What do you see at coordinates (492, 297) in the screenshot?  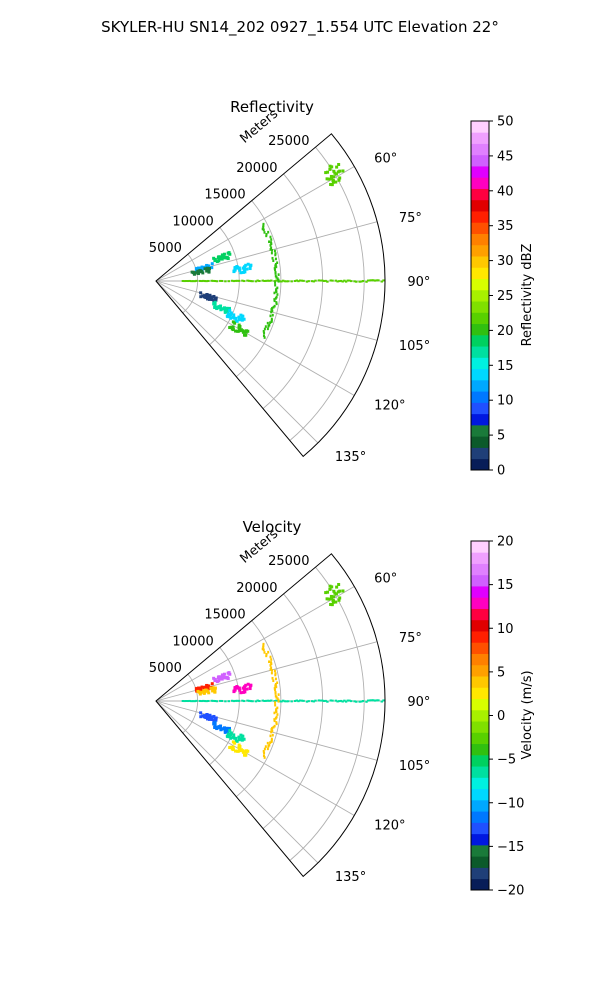 I see `reflectivity-colorbar: 0 5 10 15 20 25 30 35 40 45 50` at bounding box center [492, 297].